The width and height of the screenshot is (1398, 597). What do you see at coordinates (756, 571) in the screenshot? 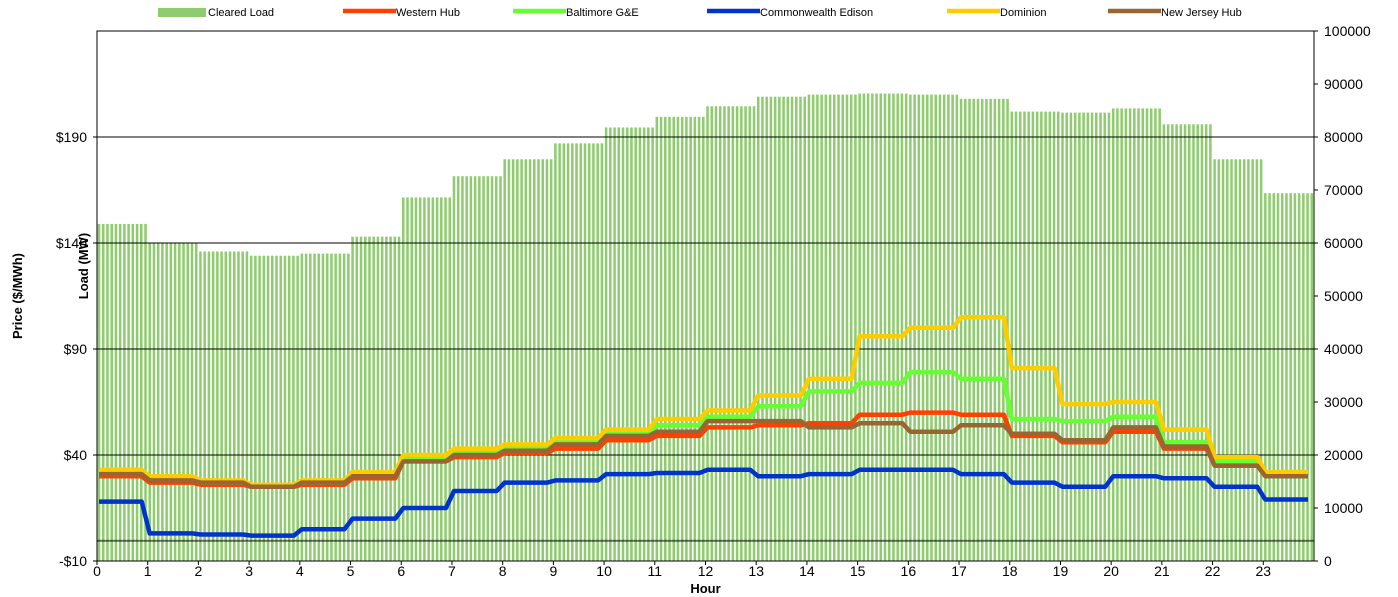
I see `x-tick-label: 13` at bounding box center [756, 571].